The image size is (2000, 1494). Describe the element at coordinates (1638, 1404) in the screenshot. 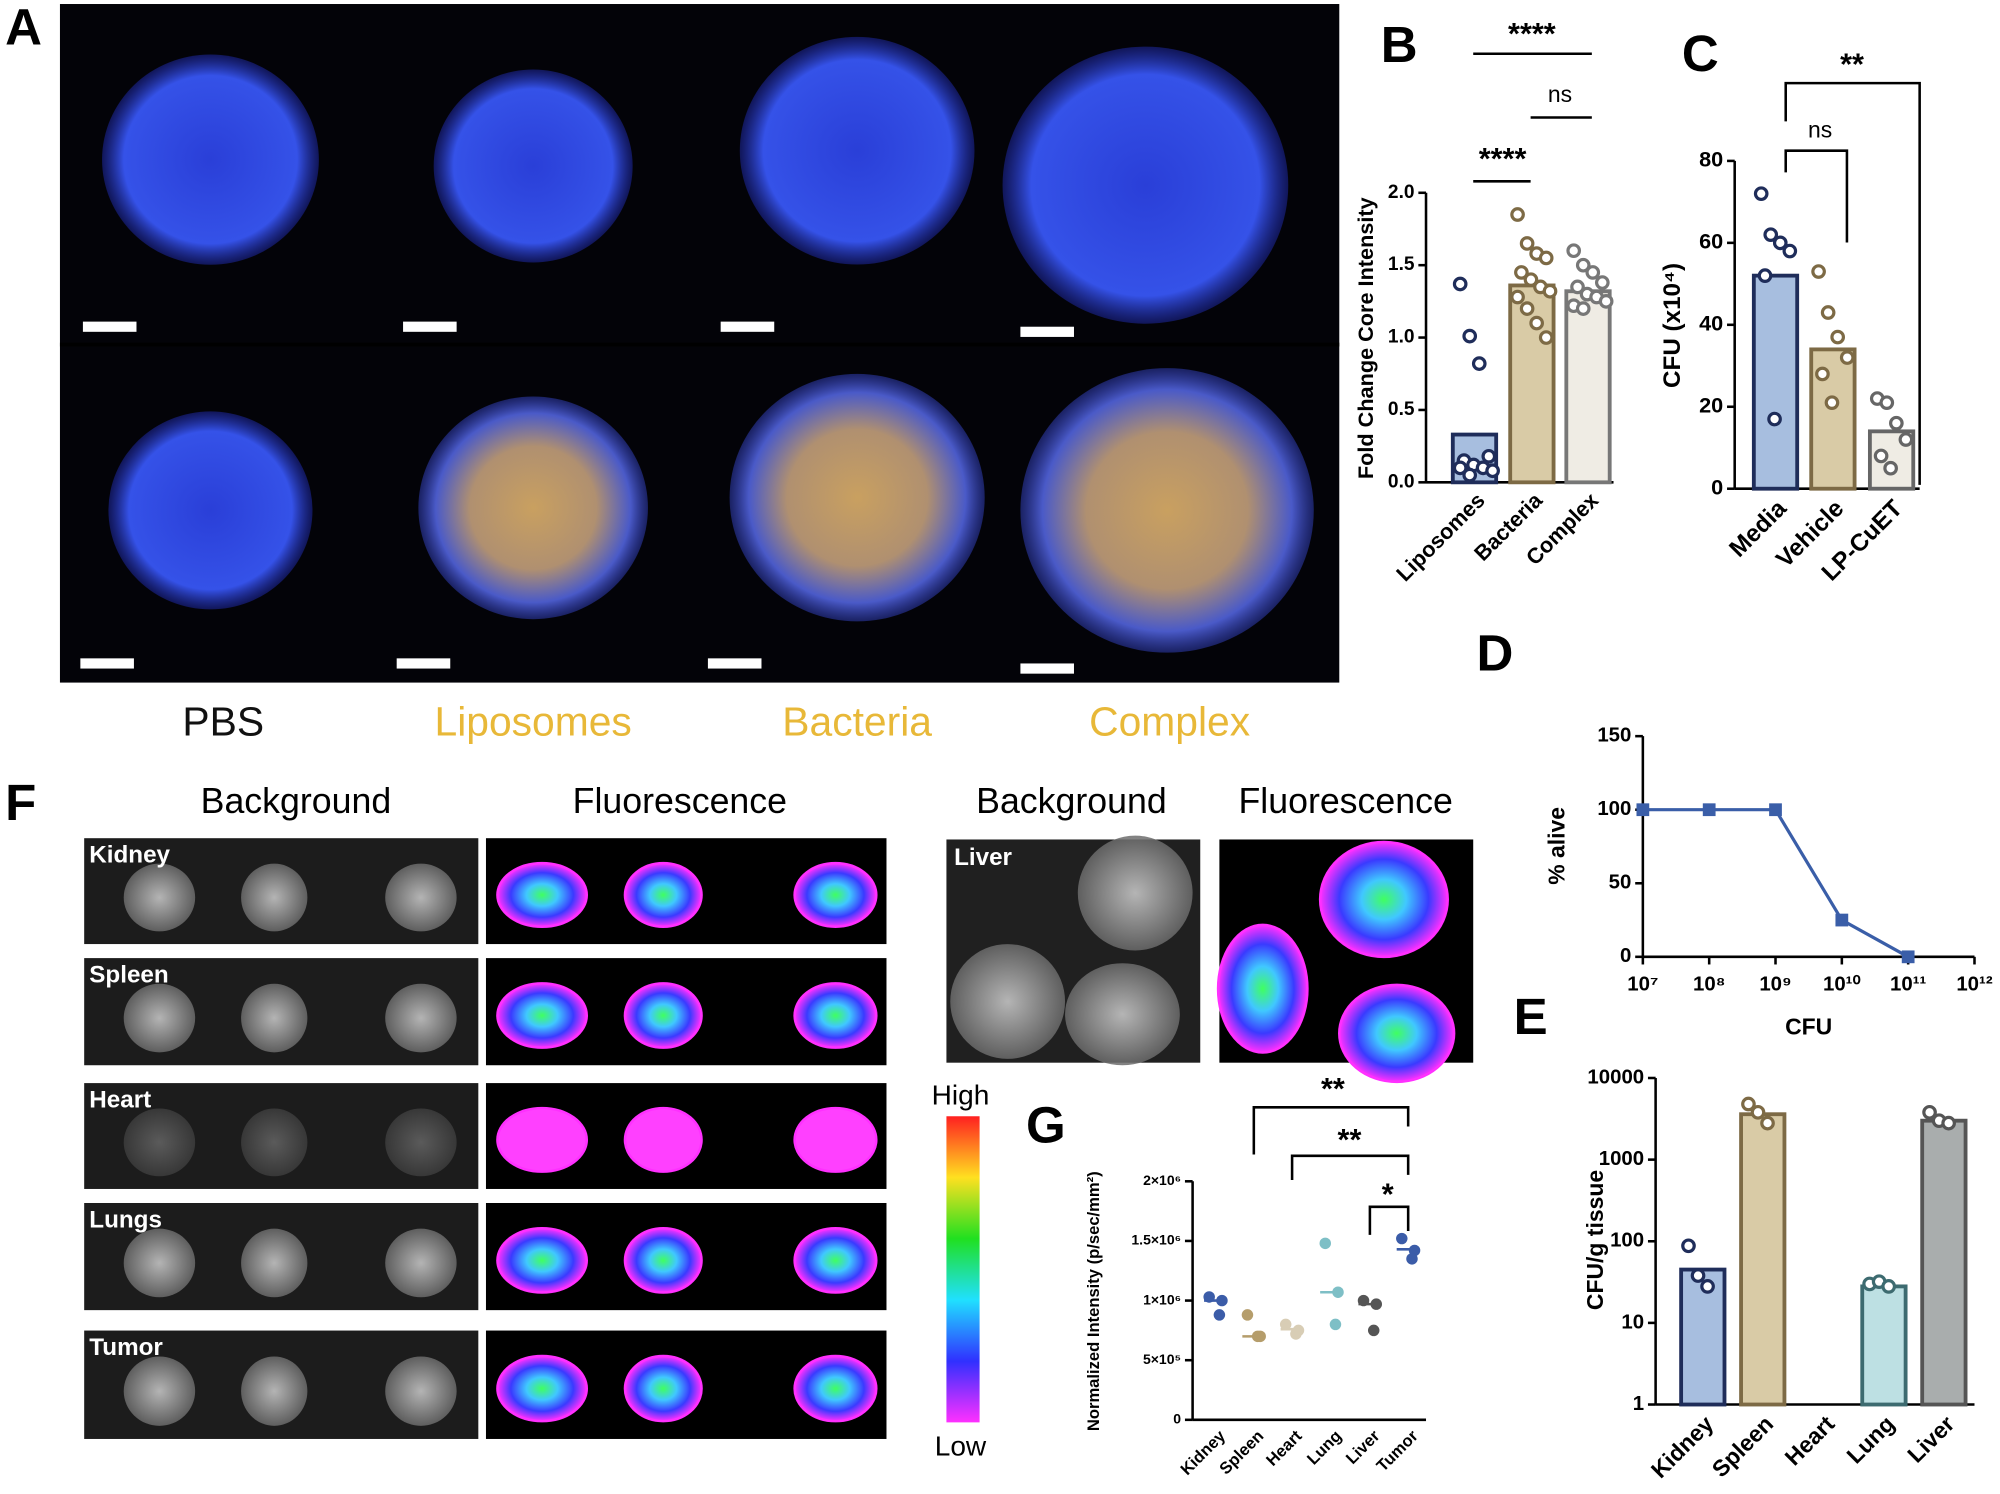

I see `y-tick-label: 1` at that location.